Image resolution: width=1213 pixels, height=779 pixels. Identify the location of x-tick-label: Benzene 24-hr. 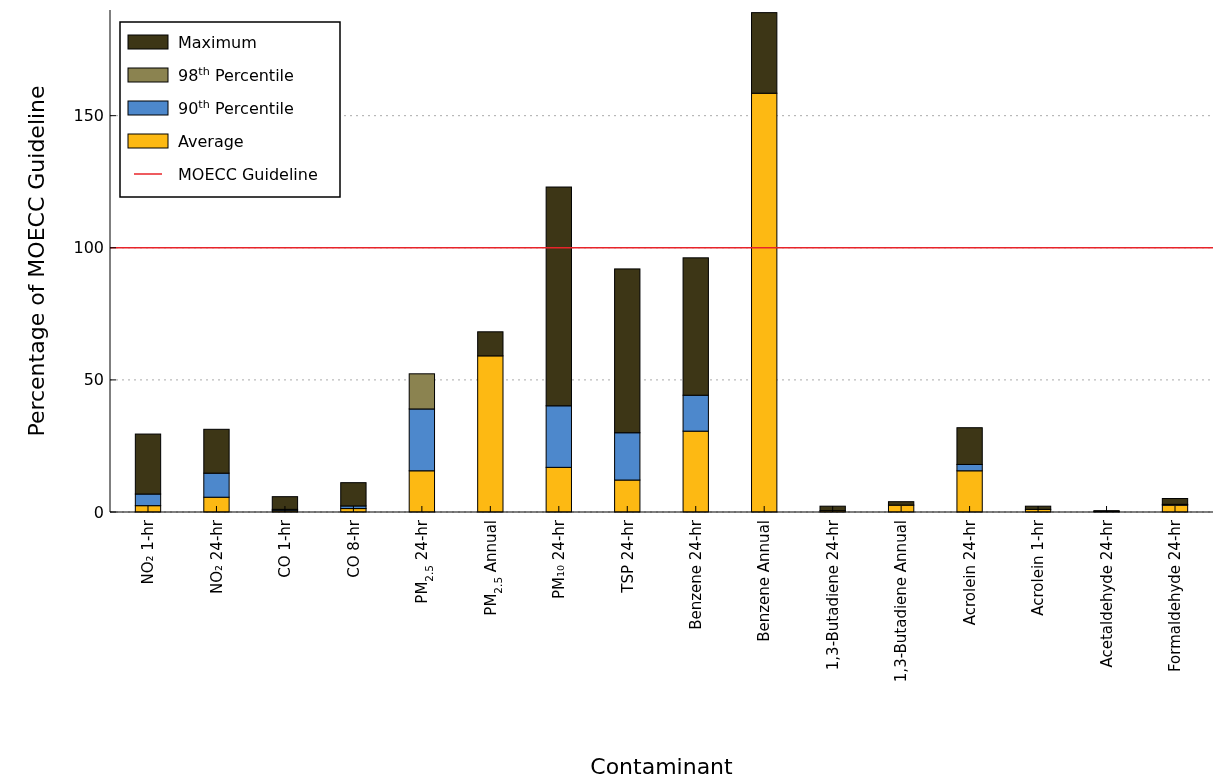
(695, 574).